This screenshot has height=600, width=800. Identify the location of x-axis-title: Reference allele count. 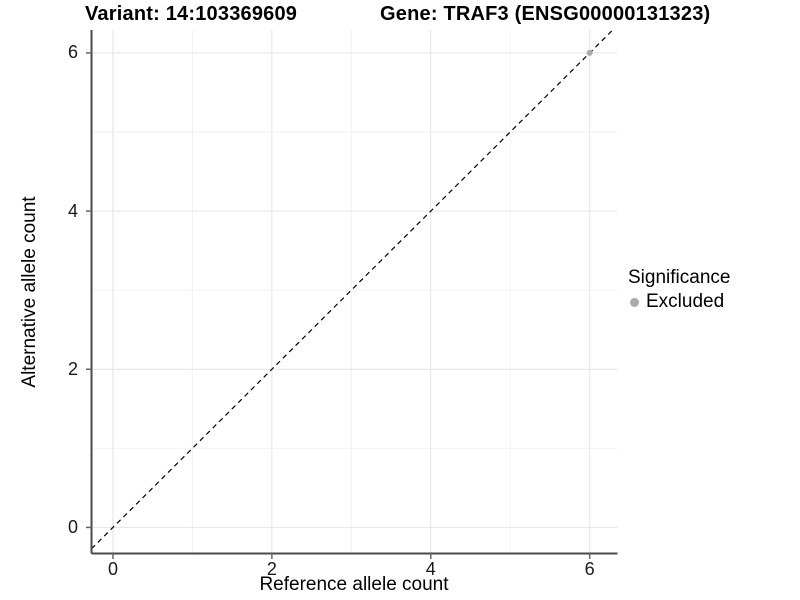
(354, 584).